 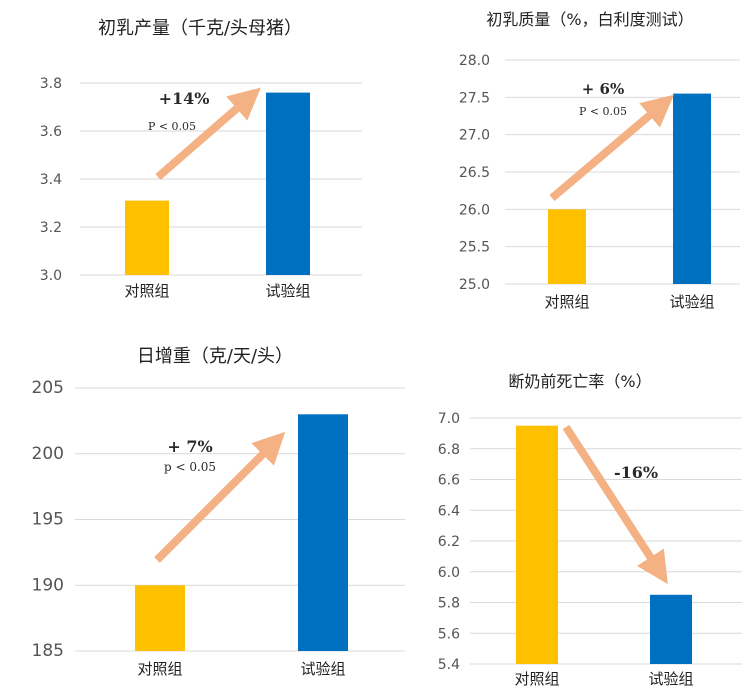 What do you see at coordinates (449, 665) in the screenshot?
I see `y-tick-label: 5.4` at bounding box center [449, 665].